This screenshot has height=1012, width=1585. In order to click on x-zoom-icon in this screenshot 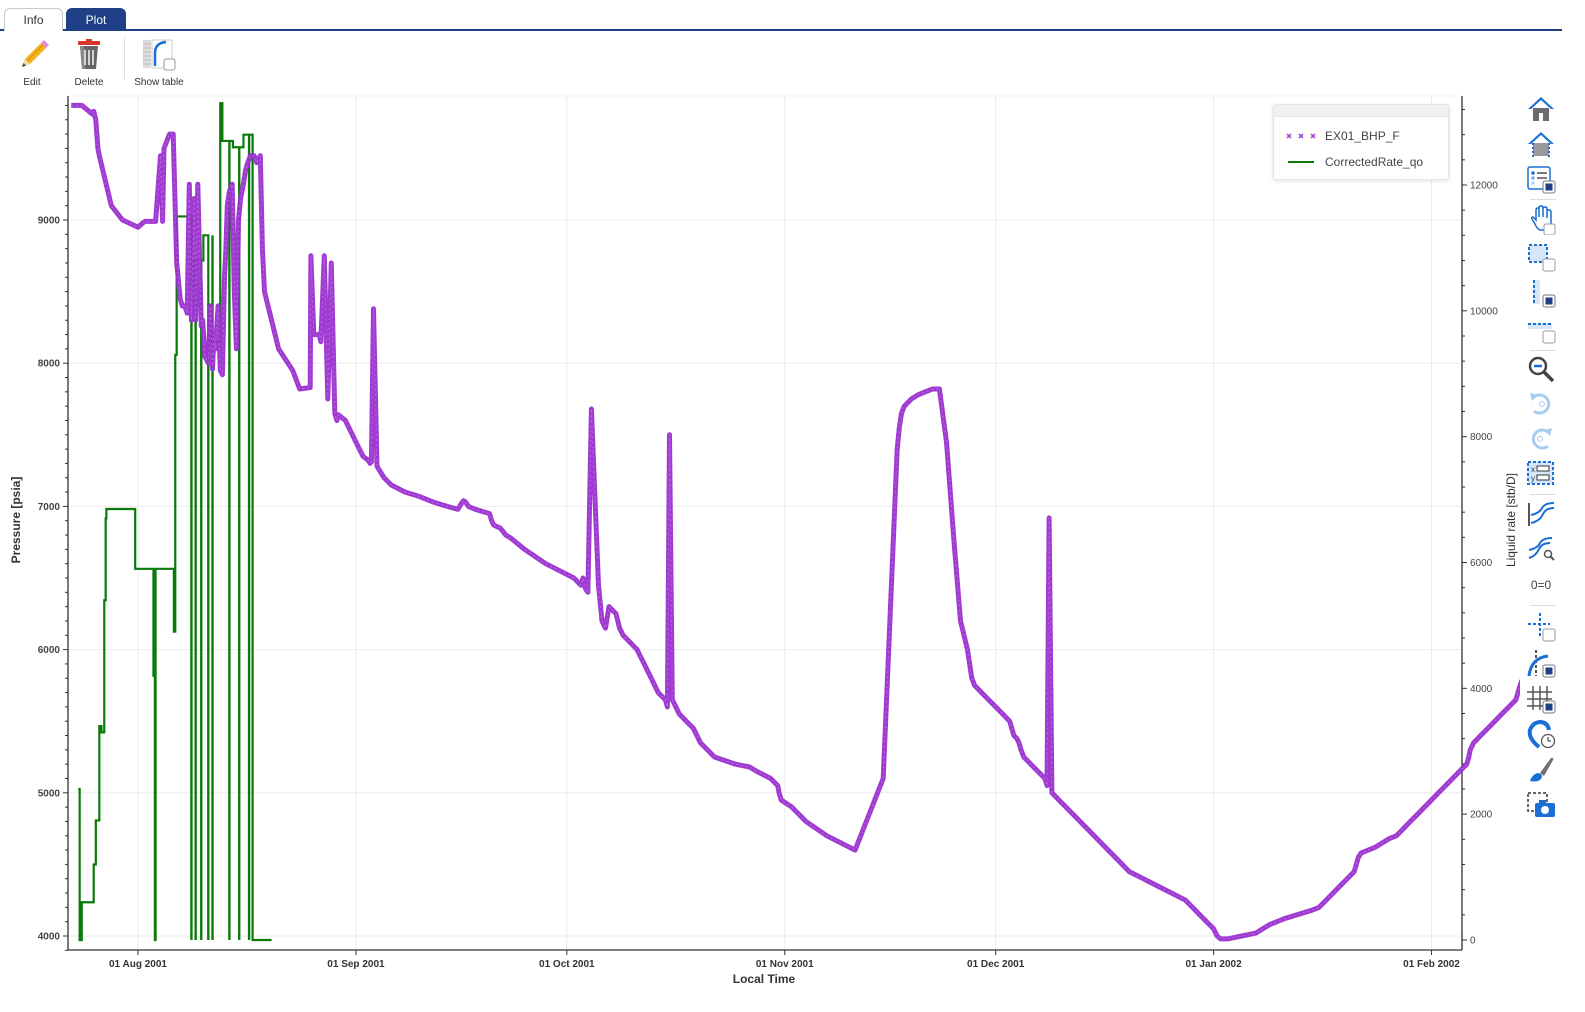, I will do `click(1541, 293)`.